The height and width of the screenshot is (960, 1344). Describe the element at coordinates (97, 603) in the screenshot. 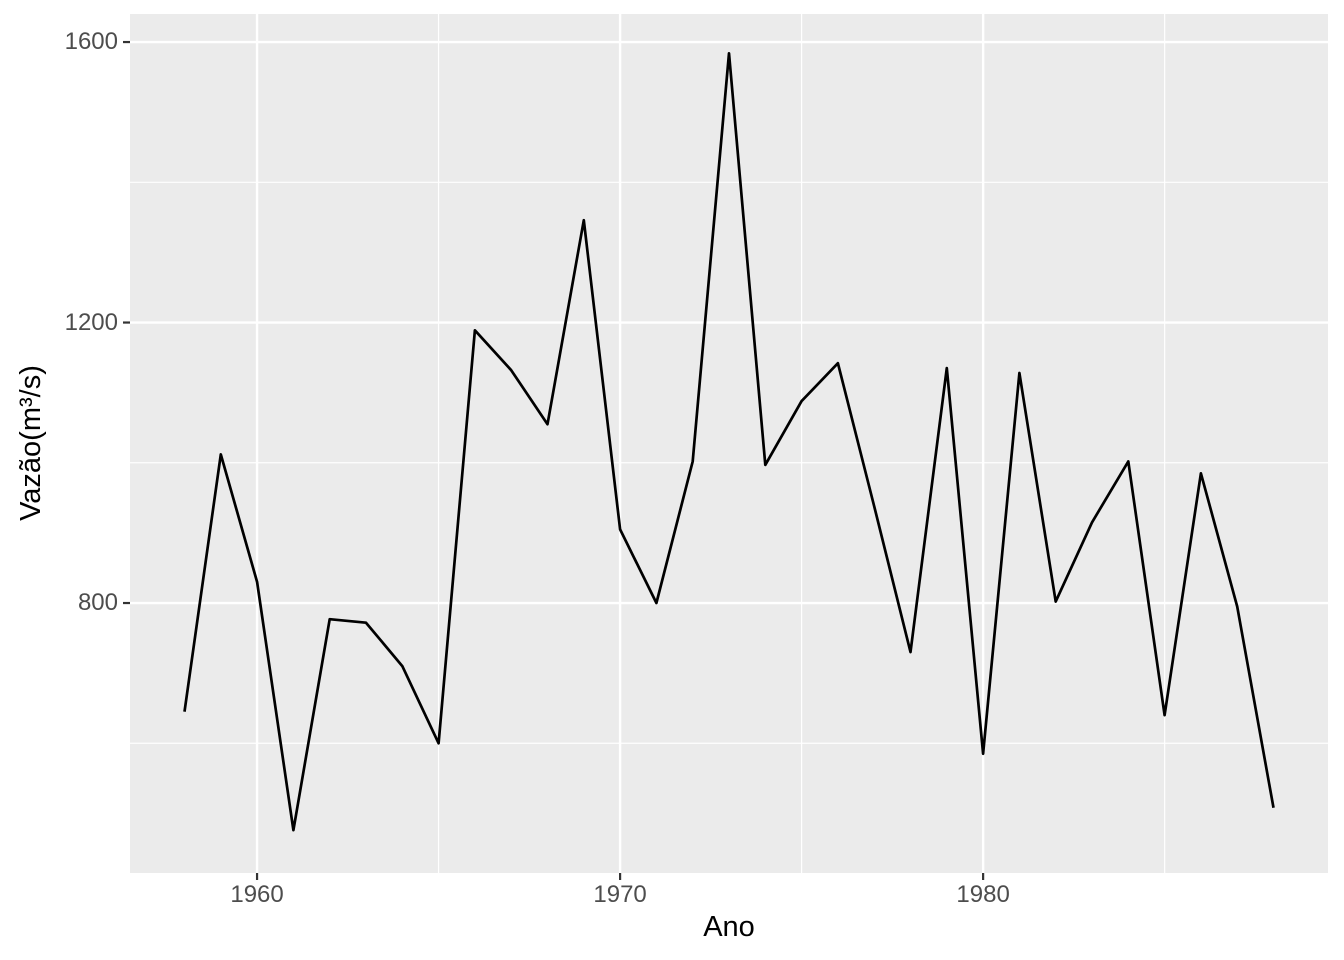

I see `y-tick-label-800: 800` at that location.